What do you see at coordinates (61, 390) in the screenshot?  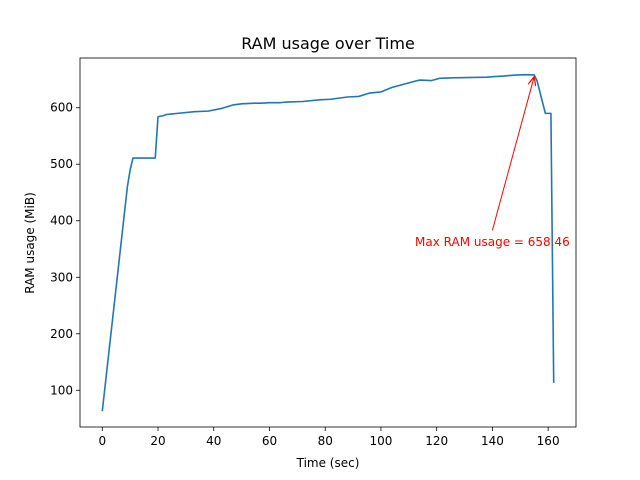 I see `y-tick-label: 100` at bounding box center [61, 390].